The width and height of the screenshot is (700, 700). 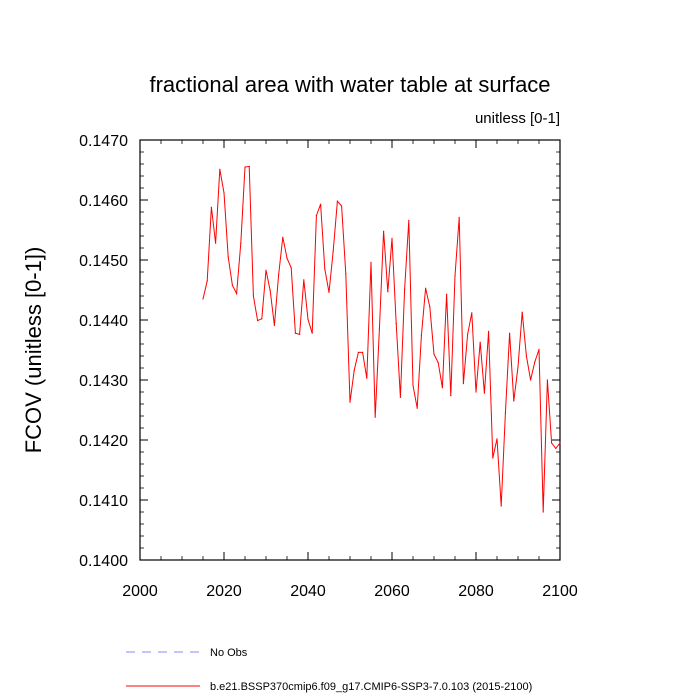 I want to click on y-tick-label: 0.1400, so click(x=103, y=561).